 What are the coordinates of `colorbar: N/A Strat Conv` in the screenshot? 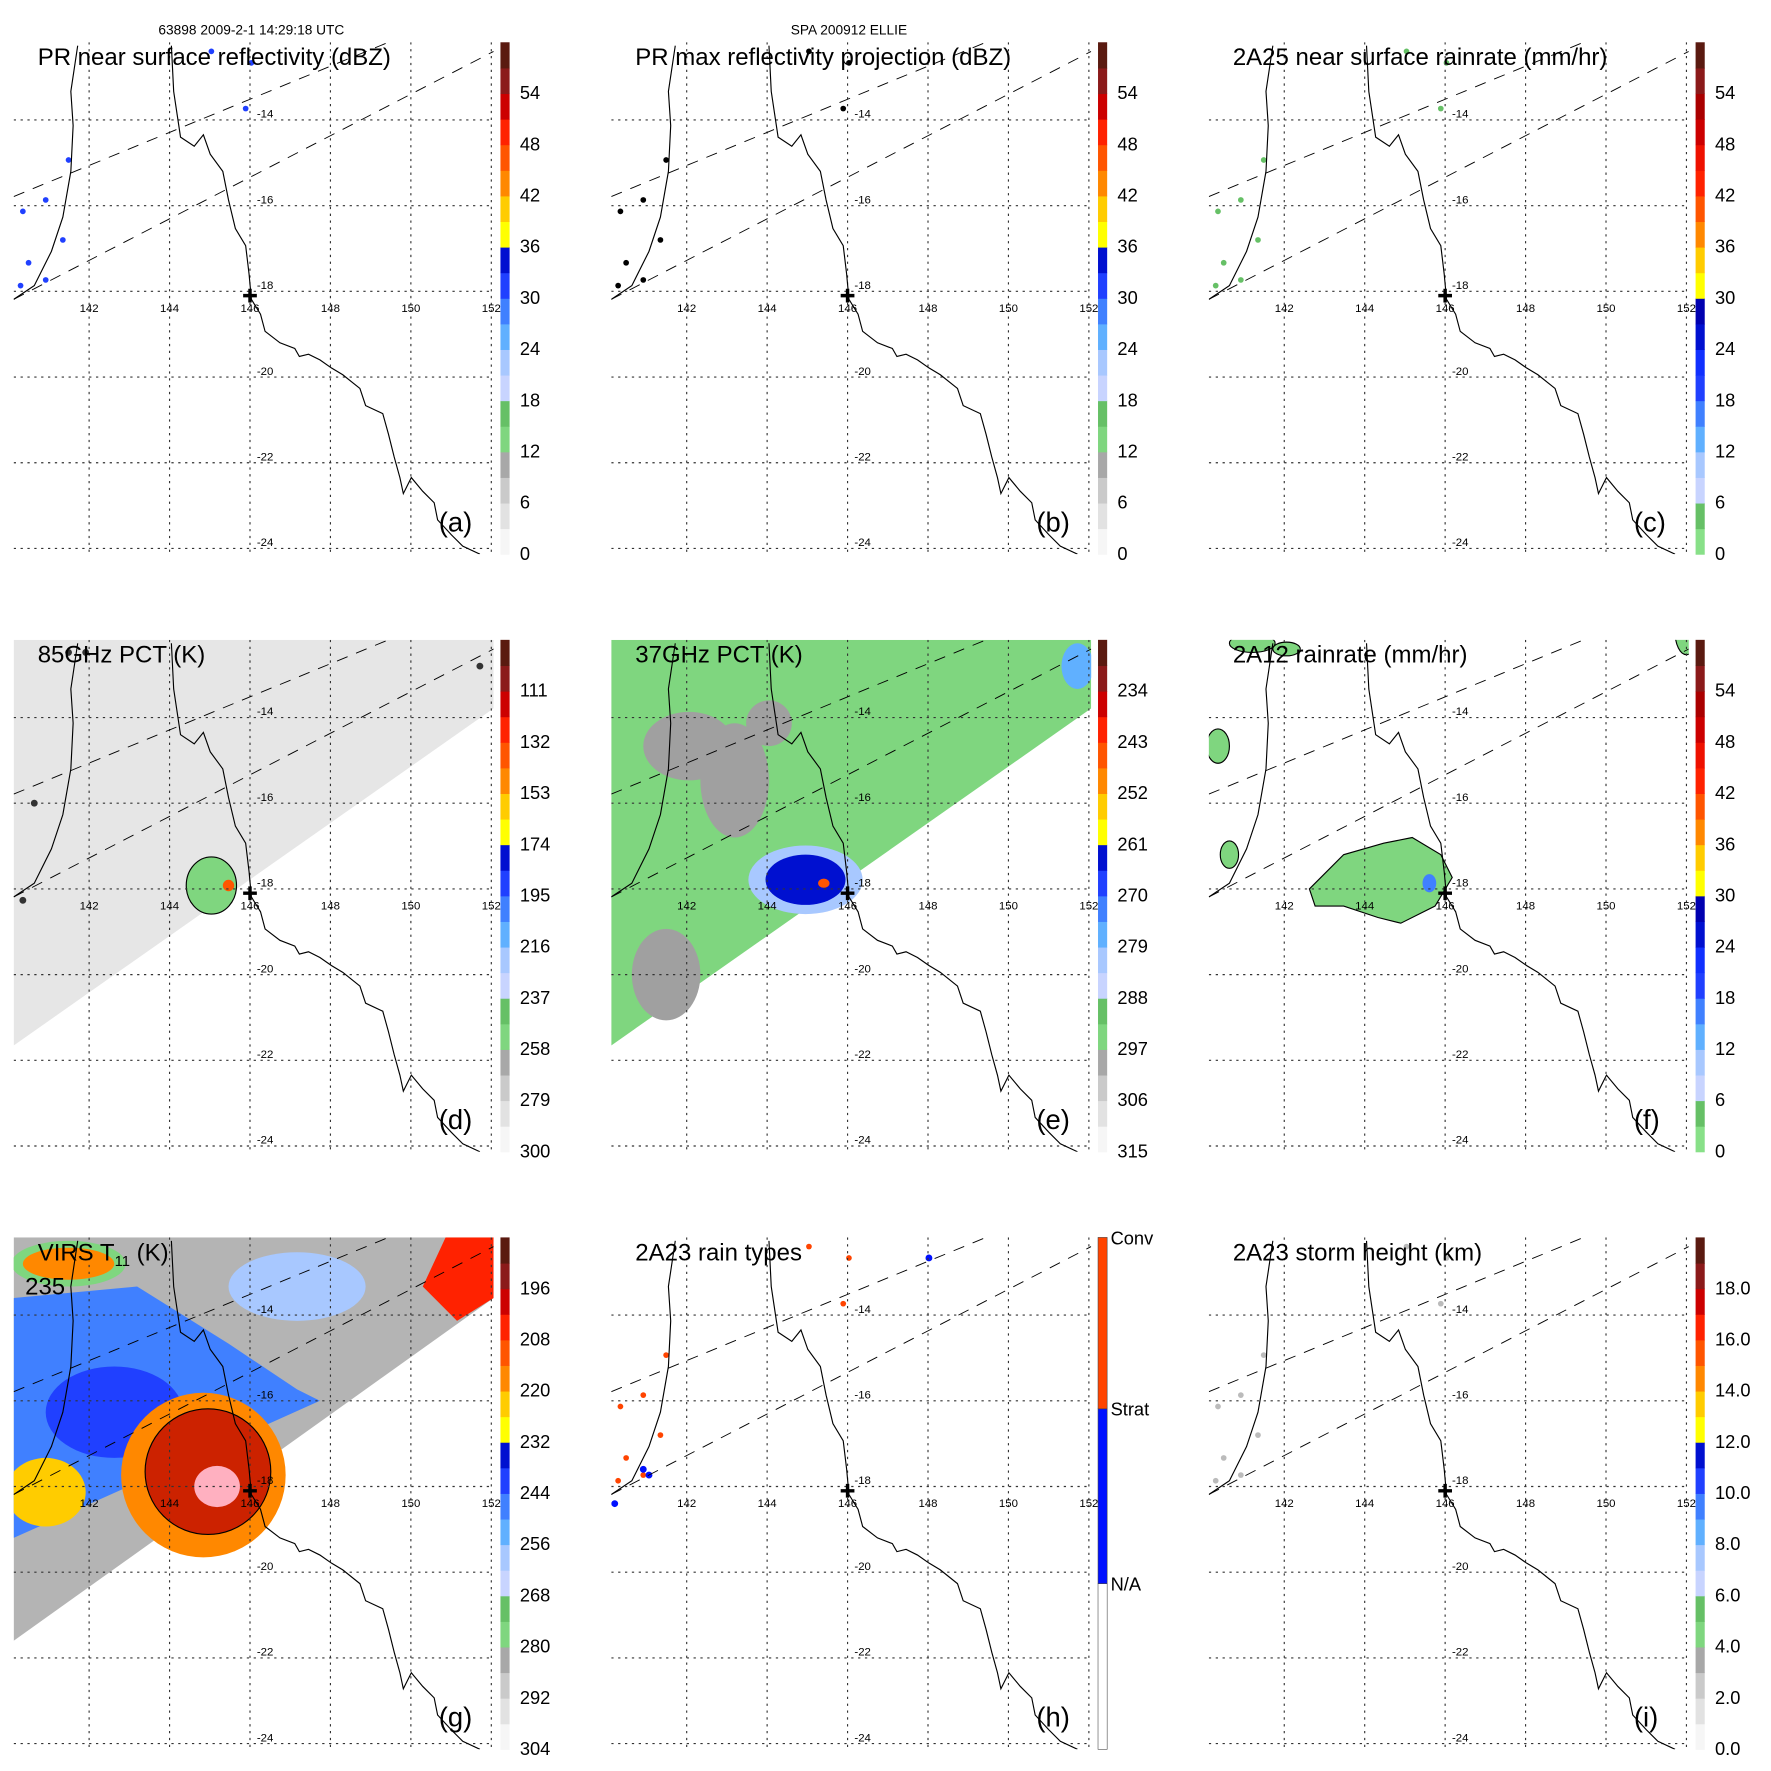 It's located at (1126, 1488).